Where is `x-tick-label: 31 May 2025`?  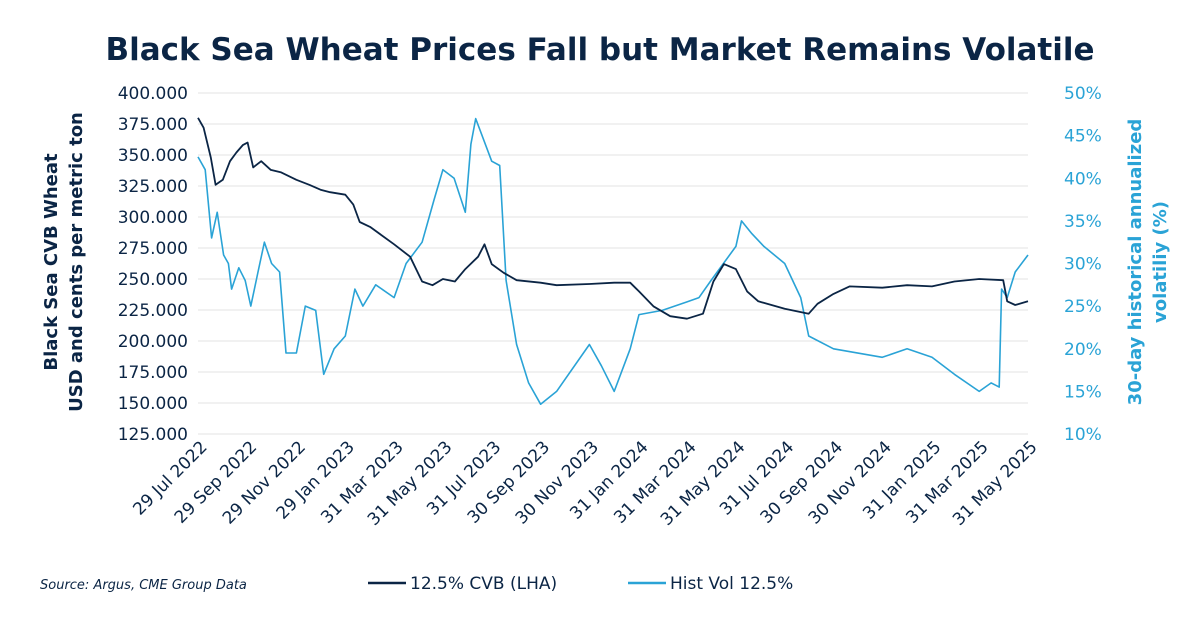 x-tick-label: 31 May 2025 is located at coordinates (995, 483).